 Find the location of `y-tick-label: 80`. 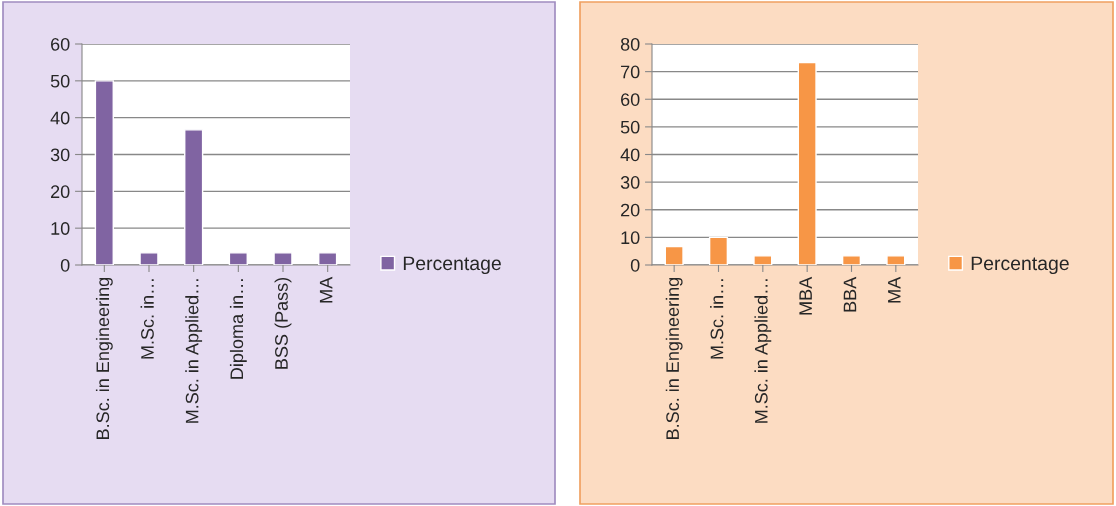

y-tick-label: 80 is located at coordinates (630, 44).